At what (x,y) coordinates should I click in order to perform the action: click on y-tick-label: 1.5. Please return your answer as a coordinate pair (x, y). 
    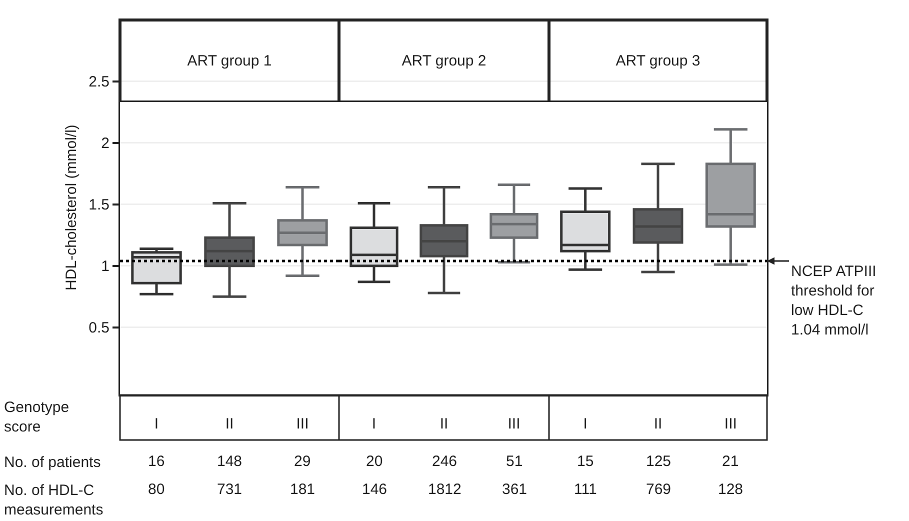
    Looking at the image, I should click on (99, 205).